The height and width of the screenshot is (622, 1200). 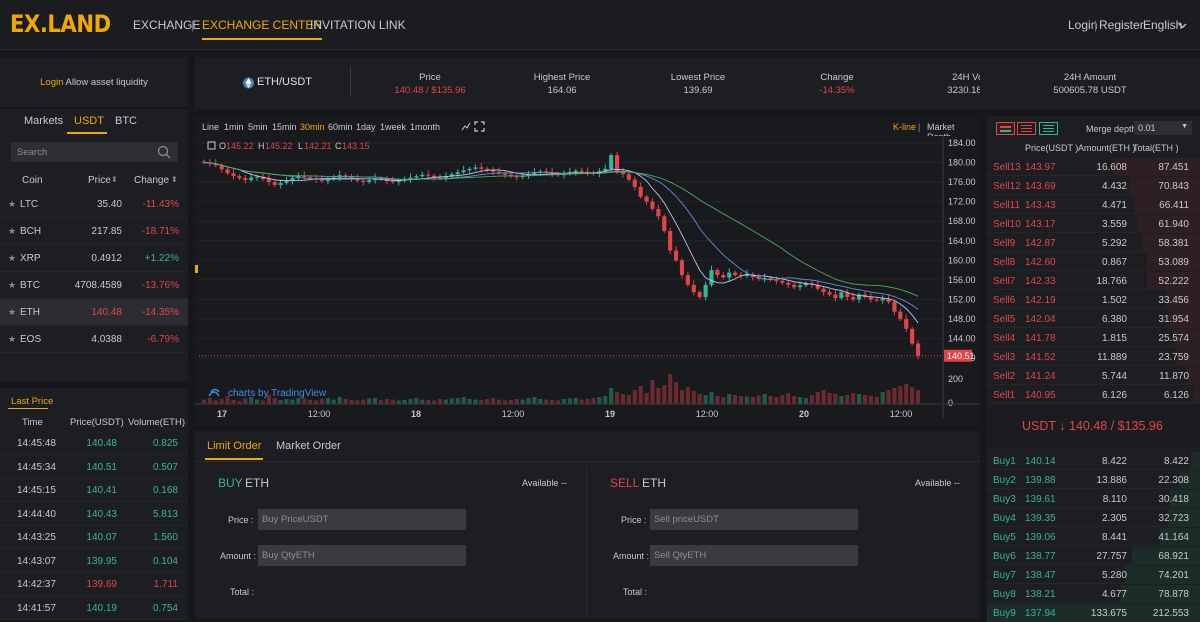 I want to click on ask-row: Sell5 142.04 6.380 31.954, so click(x=1093, y=319).